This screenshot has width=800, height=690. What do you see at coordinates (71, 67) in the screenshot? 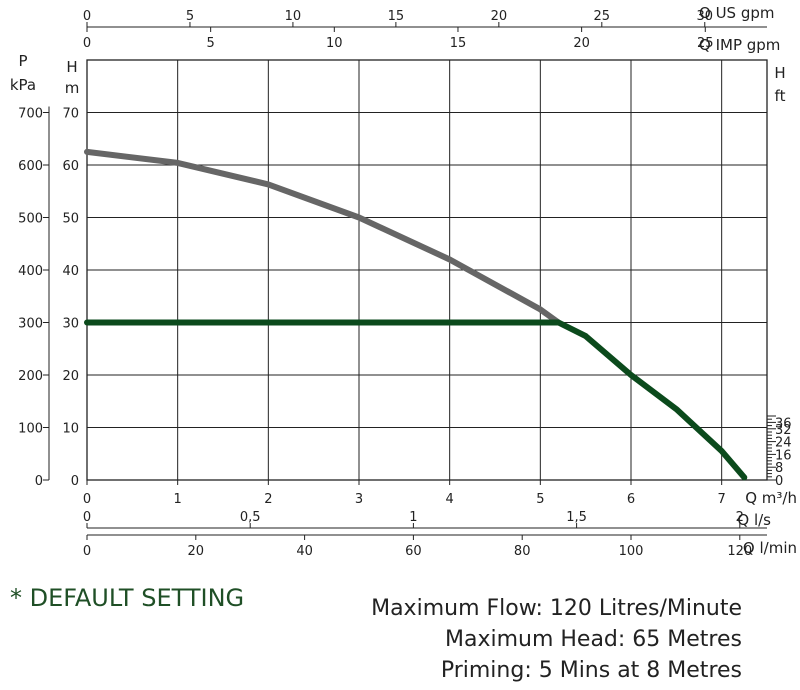
I see `y-axis-label-h: H` at bounding box center [71, 67].